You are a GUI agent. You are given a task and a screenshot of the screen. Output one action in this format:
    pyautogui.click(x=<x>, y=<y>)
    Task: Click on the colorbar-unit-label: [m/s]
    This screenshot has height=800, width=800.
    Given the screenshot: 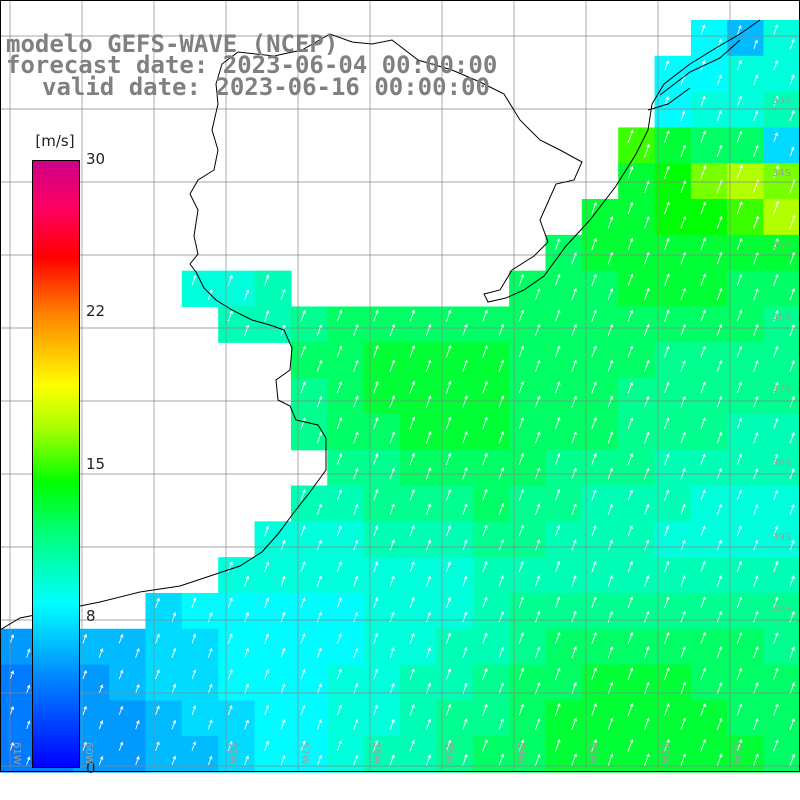 What is the action you would take?
    pyautogui.click(x=55, y=141)
    